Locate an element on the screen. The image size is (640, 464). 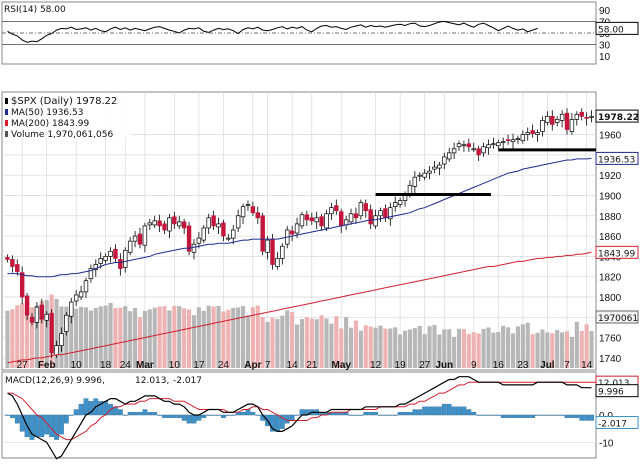
macd-hist-tag-box is located at coordinates (617, 423).